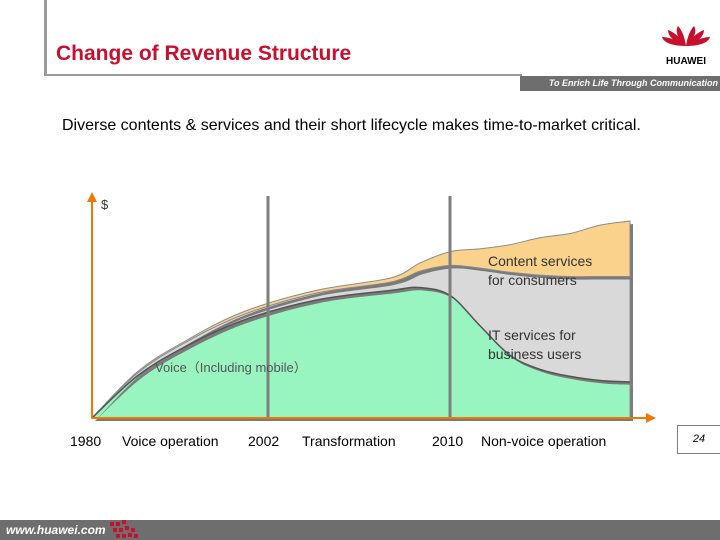  Describe the element at coordinates (686, 36) in the screenshot. I see `huawei-logo-petals` at that location.